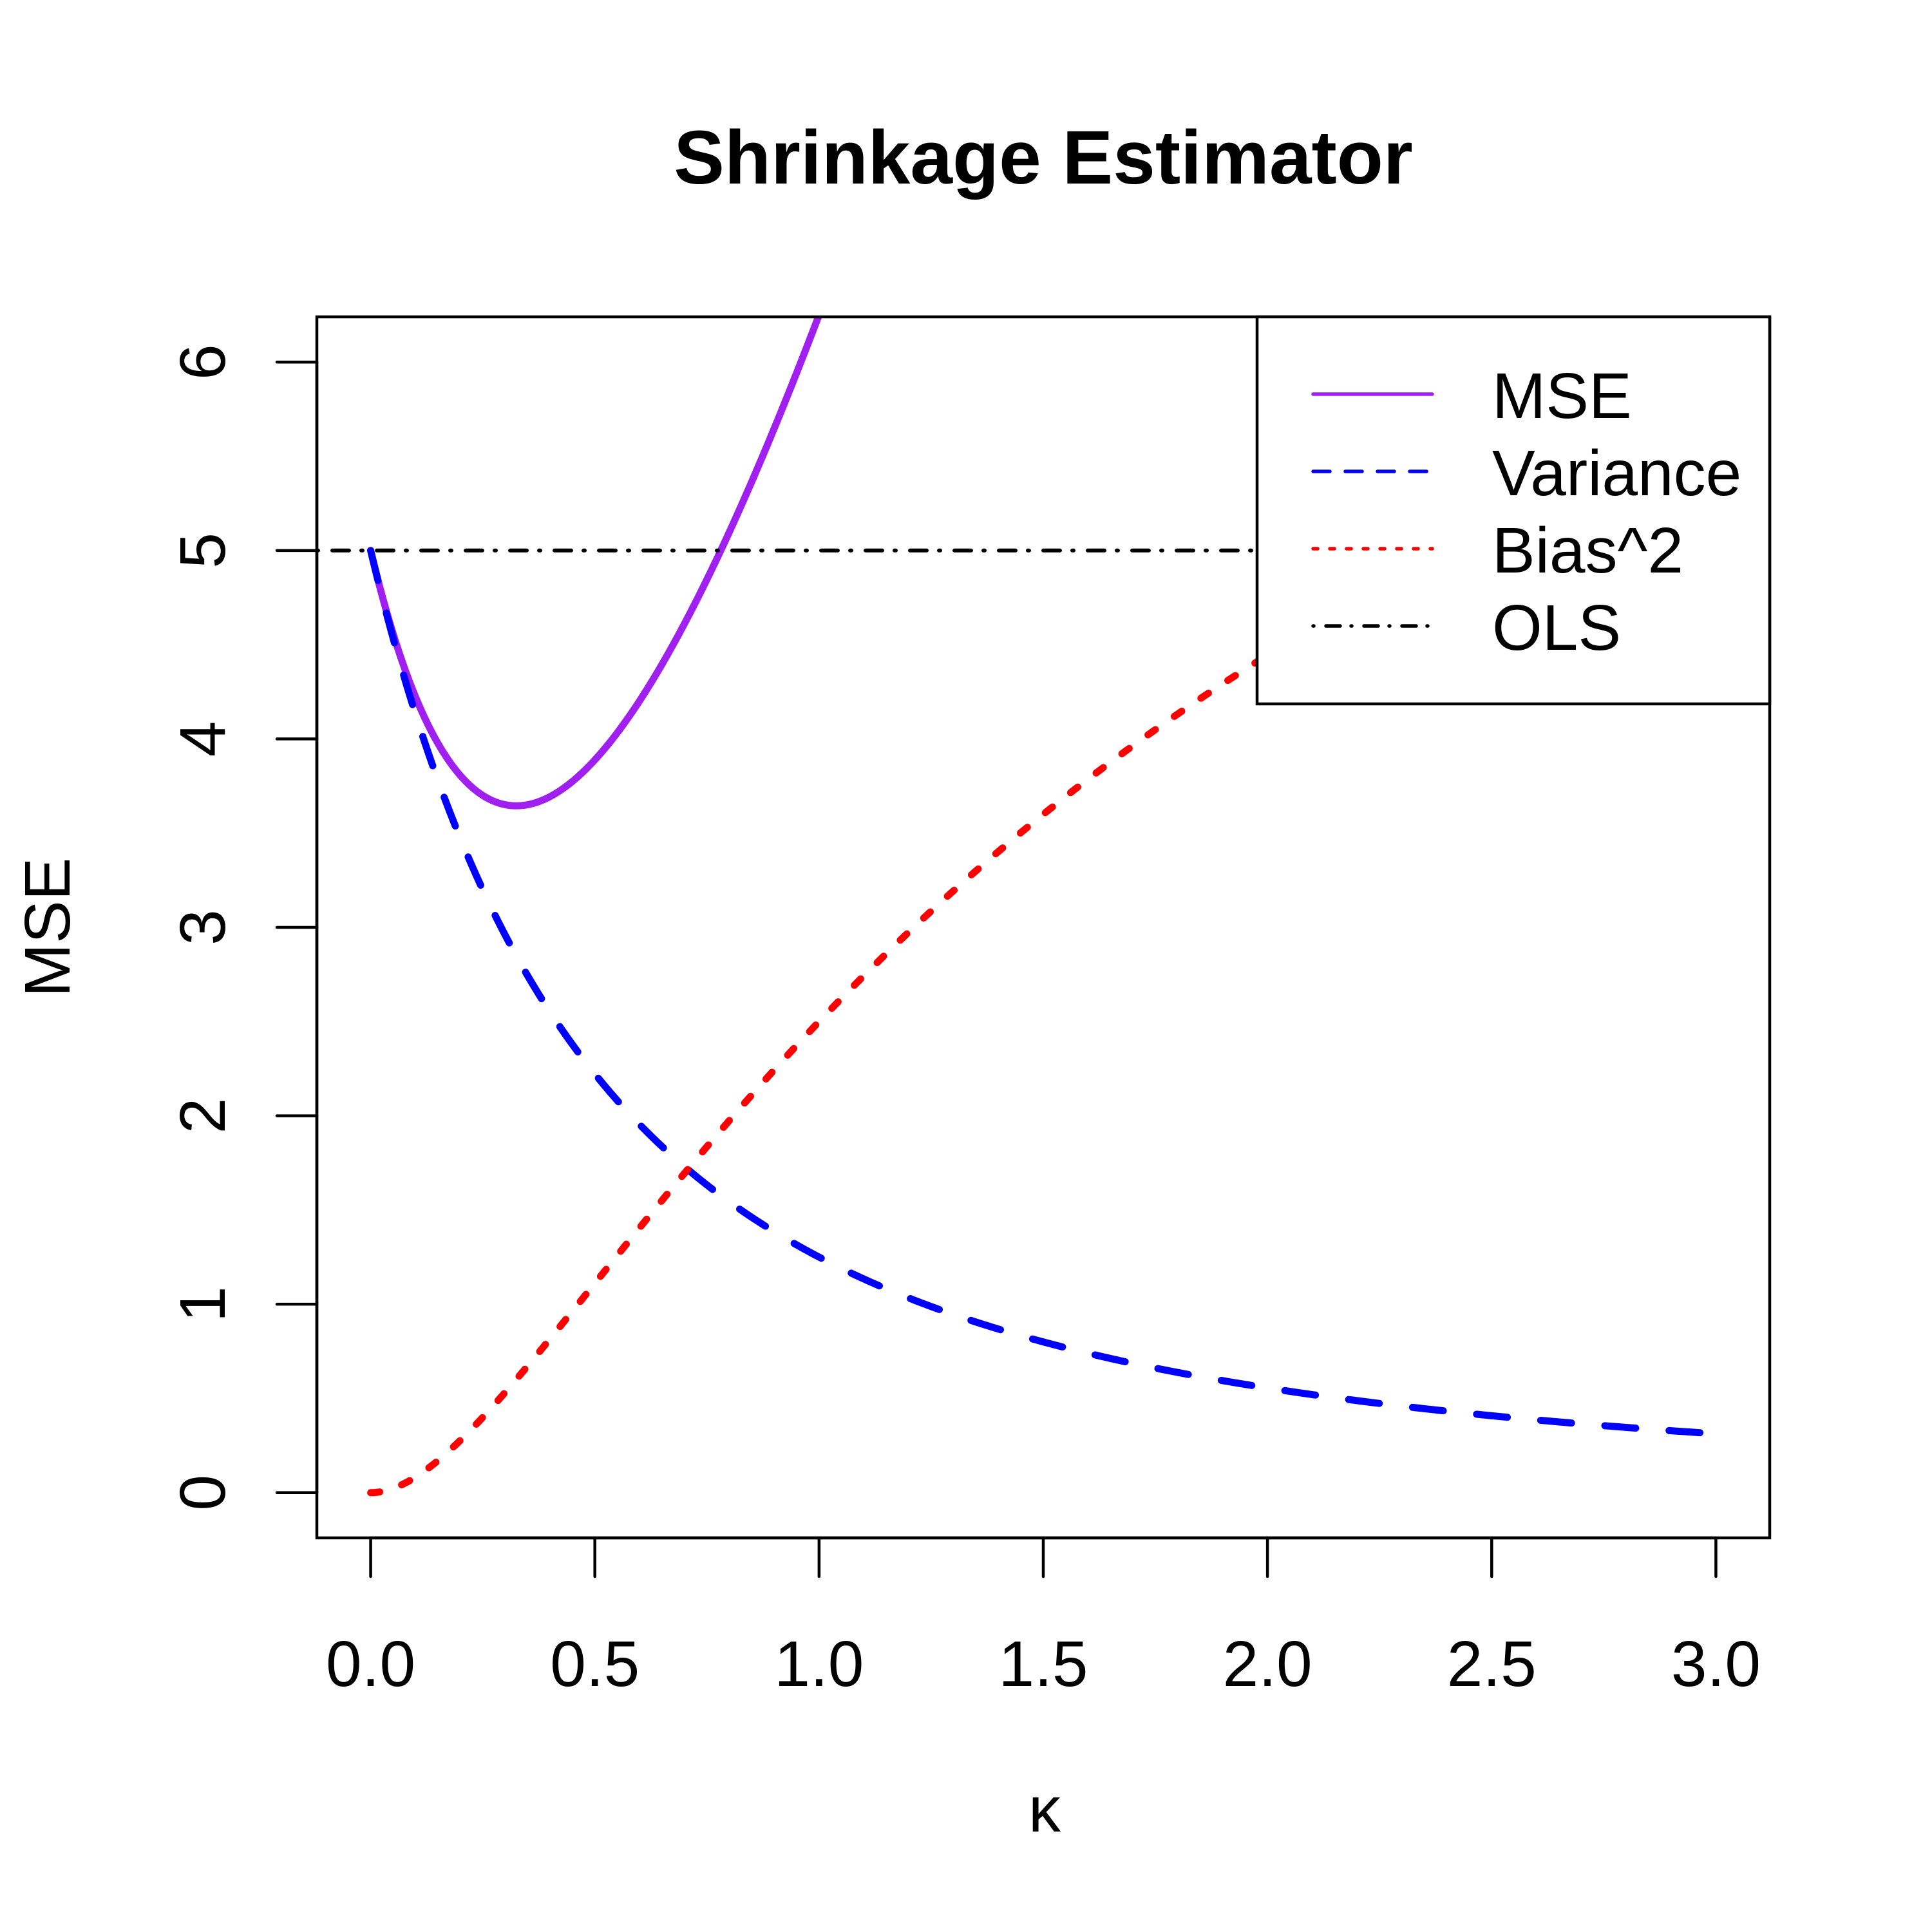 The width and height of the screenshot is (1932, 1932). I want to click on x-tick-label: 2.5, so click(1492, 1664).